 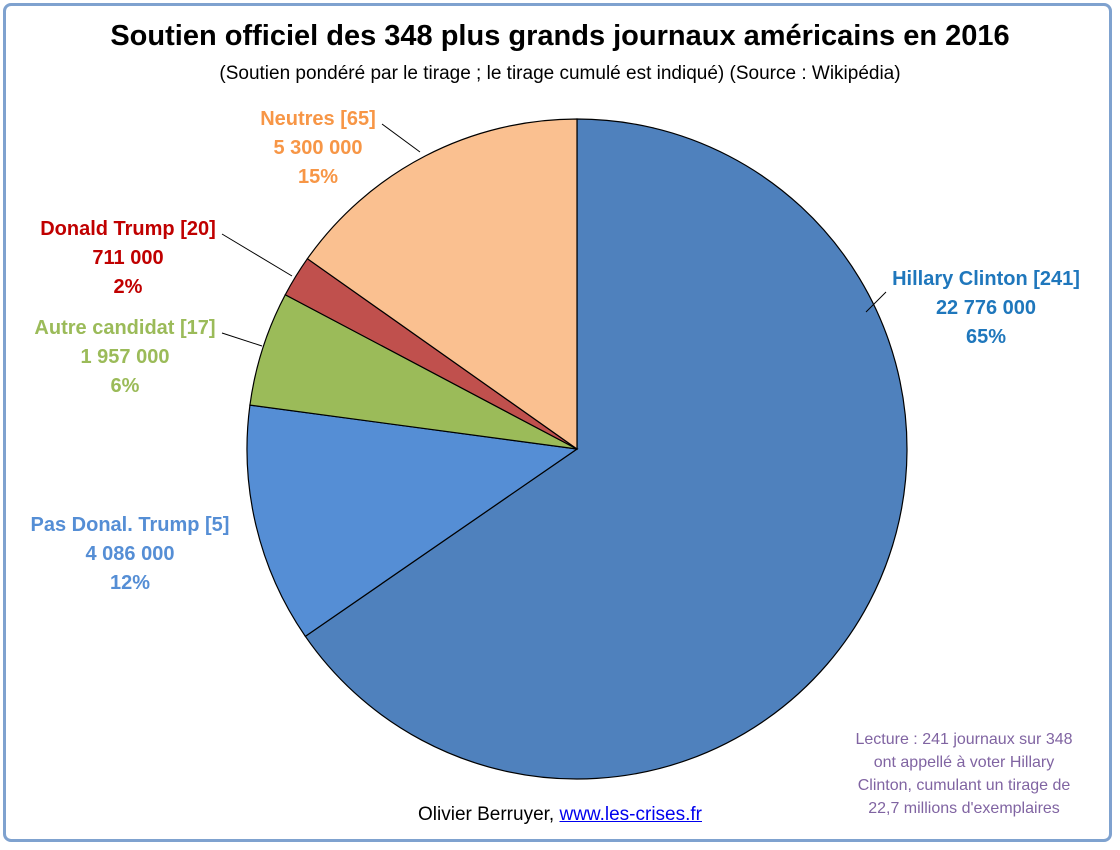 What do you see at coordinates (130, 554) in the screenshot?
I see `slice-value-label: 4 086 000` at bounding box center [130, 554].